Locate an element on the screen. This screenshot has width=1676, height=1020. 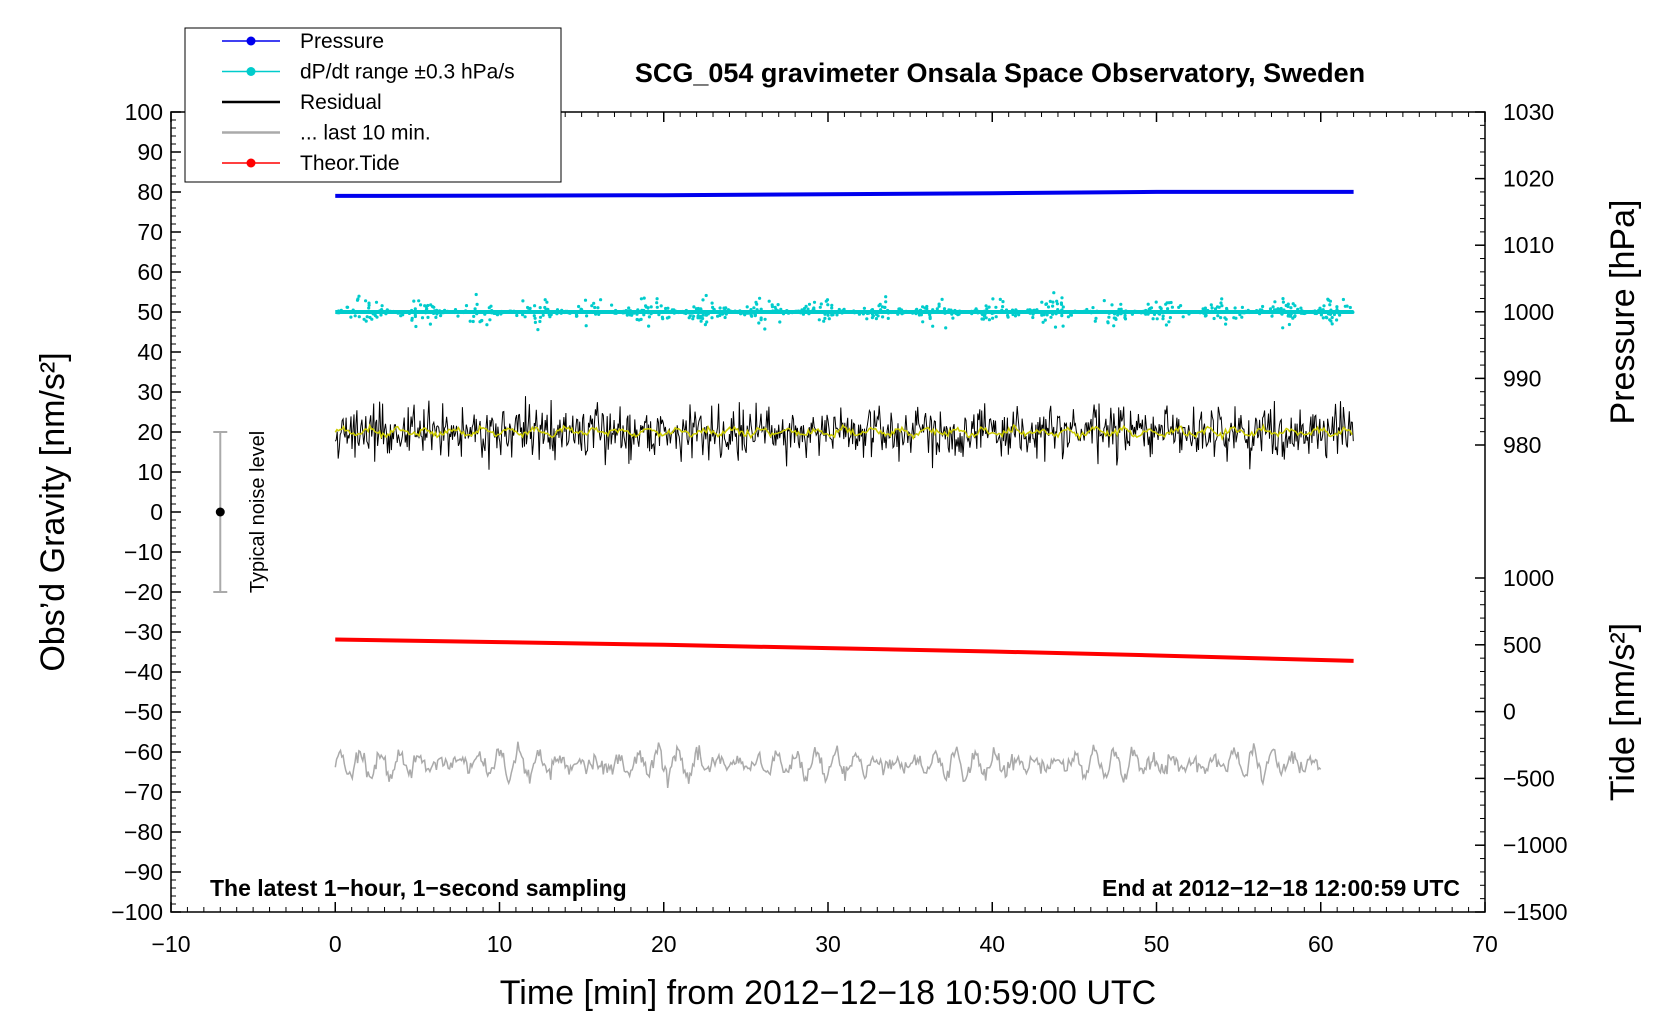
x-tick-label: 50 is located at coordinates (1157, 944).